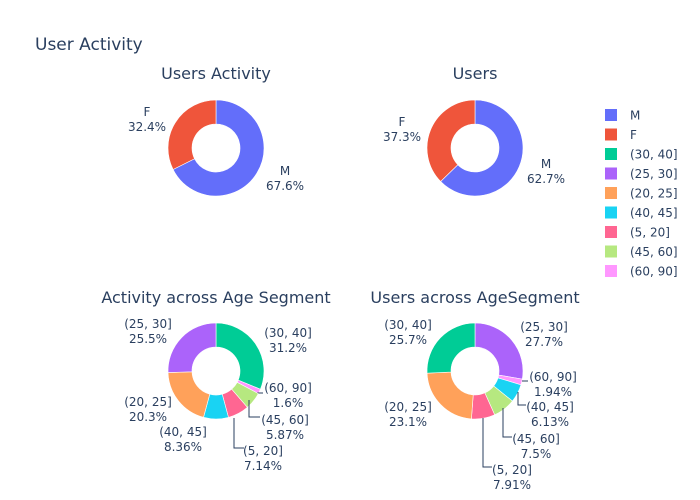  What do you see at coordinates (654, 213) in the screenshot?
I see `legend-label: (40, 45]` at bounding box center [654, 213].